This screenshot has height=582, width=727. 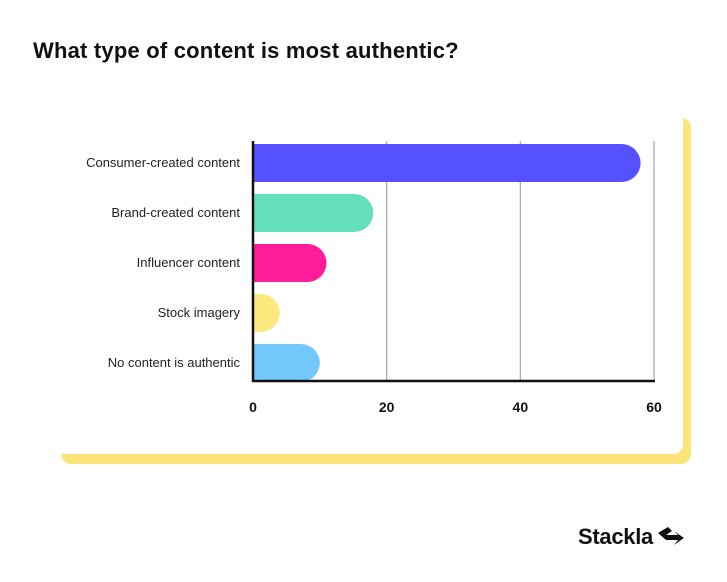 What do you see at coordinates (174, 362) in the screenshot?
I see `category-label: No content is authentic` at bounding box center [174, 362].